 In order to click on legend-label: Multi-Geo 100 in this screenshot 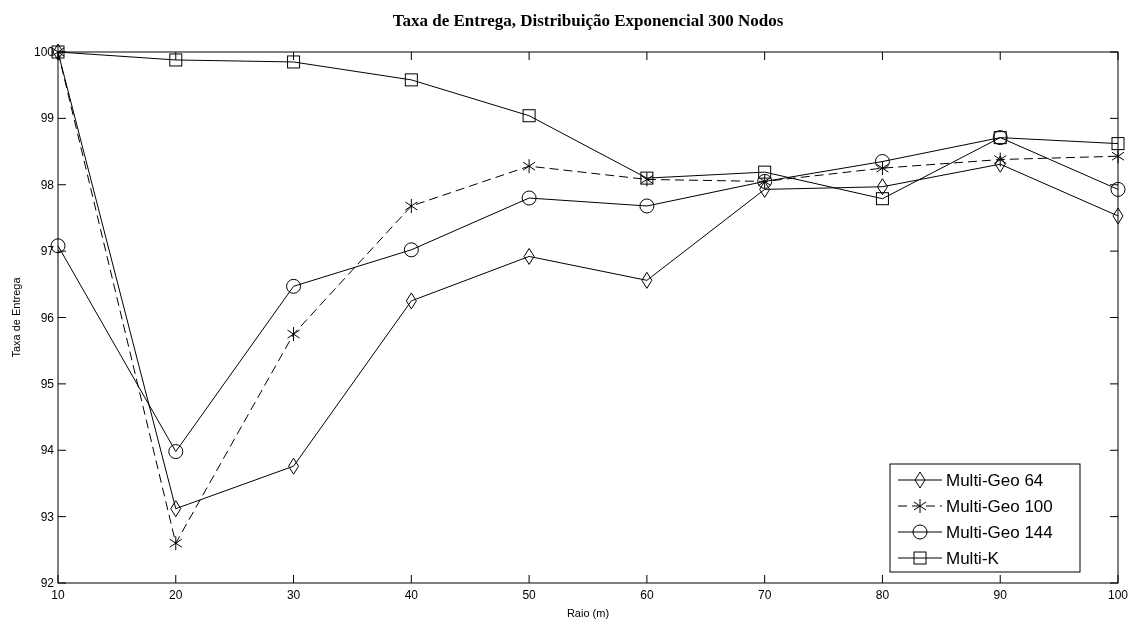, I will do `click(999, 506)`.